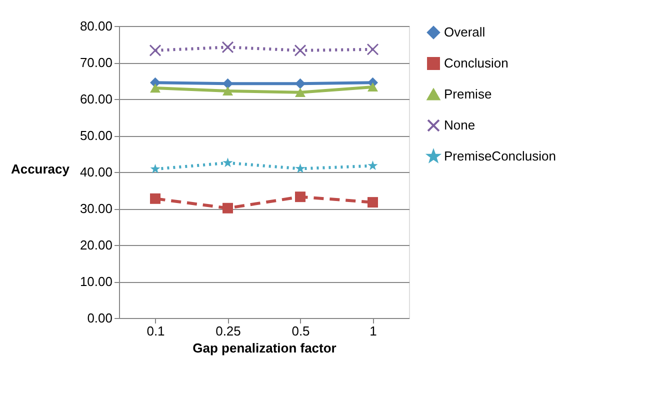 This screenshot has height=400, width=655. What do you see at coordinates (96, 172) in the screenshot?
I see `y-tick-label: 40.00` at bounding box center [96, 172].